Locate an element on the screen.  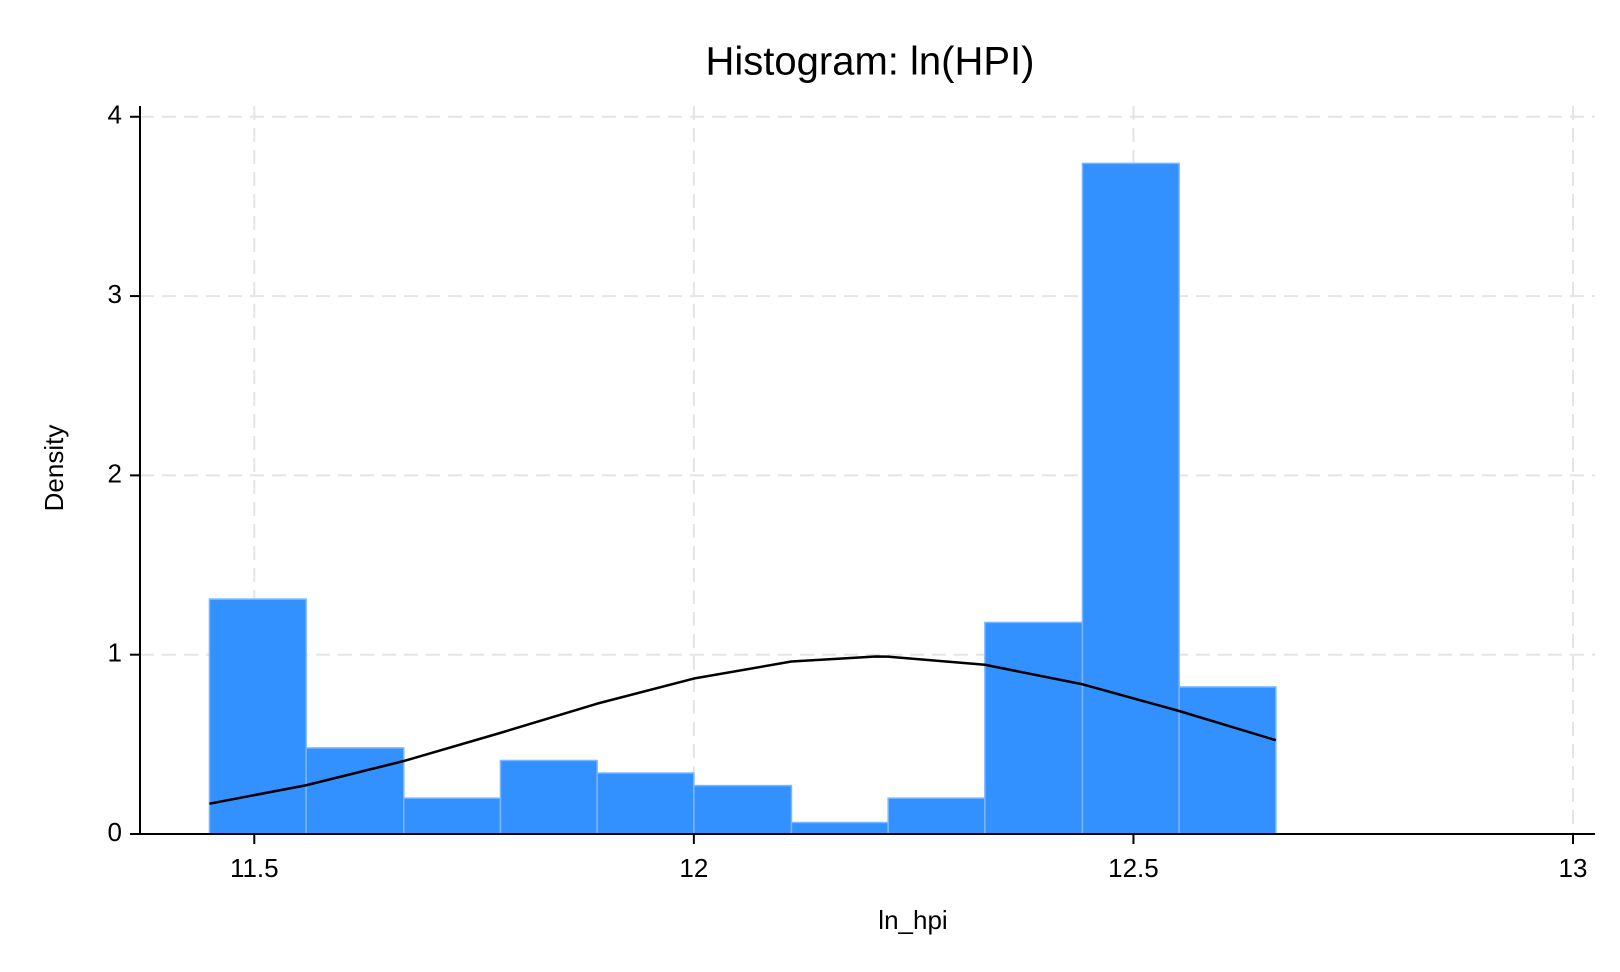
x-tick-label: 11.5 is located at coordinates (254, 868).